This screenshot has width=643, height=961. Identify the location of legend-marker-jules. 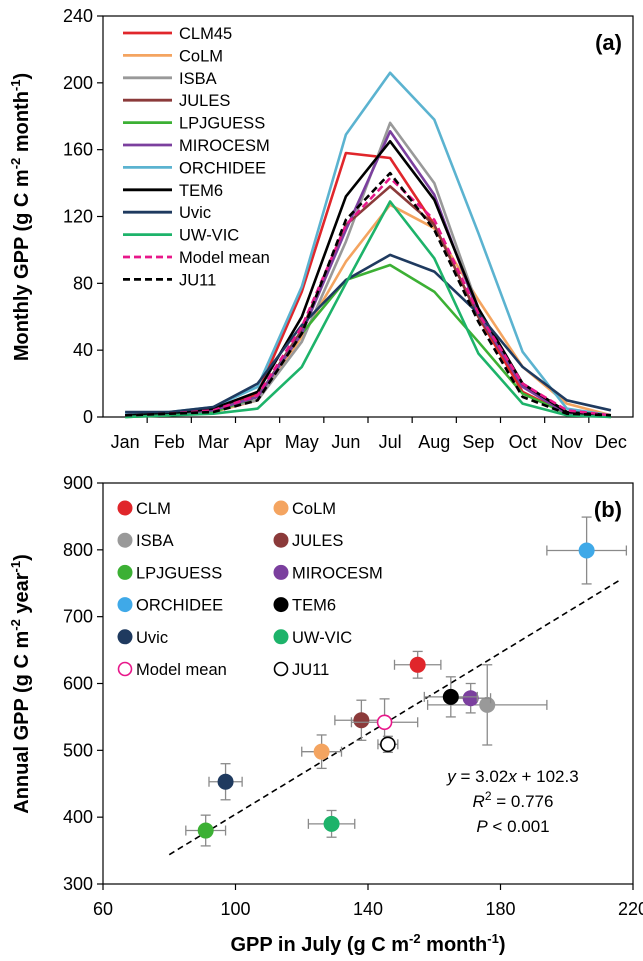
(281, 540).